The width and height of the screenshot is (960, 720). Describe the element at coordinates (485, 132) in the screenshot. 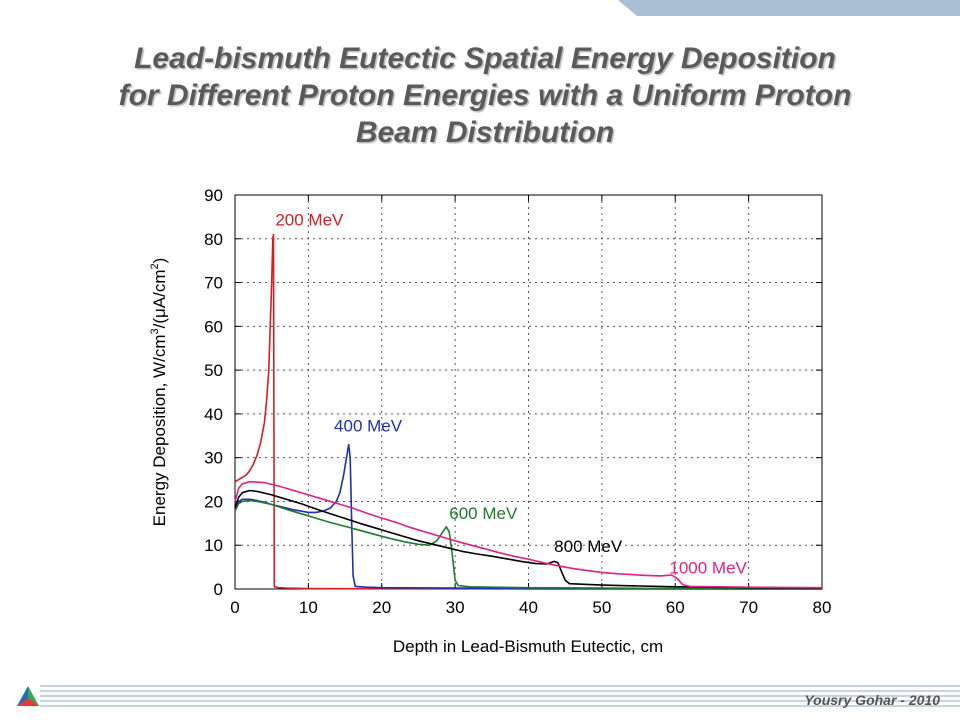

I see `title-line-3: Beam Distribution` at that location.